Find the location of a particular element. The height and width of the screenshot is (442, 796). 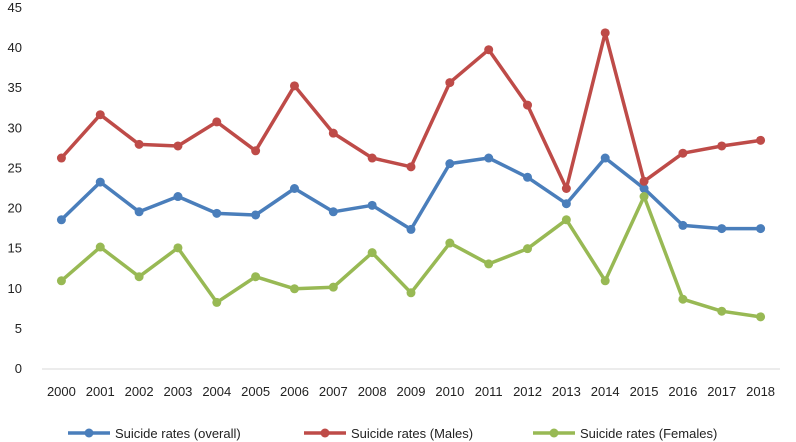

y-tick-label: 15 is located at coordinates (15, 248).